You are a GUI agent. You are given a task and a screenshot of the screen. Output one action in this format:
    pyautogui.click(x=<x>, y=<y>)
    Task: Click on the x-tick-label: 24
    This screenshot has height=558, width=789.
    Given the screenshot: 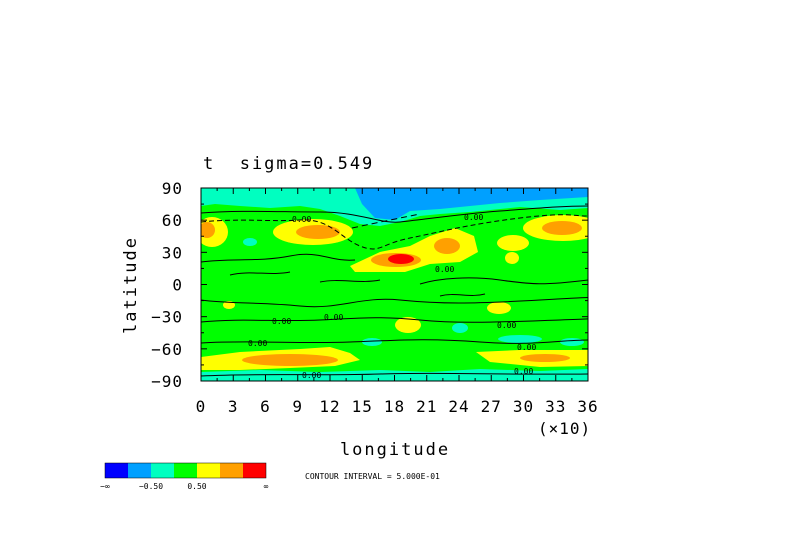 What is the action you would take?
    pyautogui.click(x=458, y=406)
    